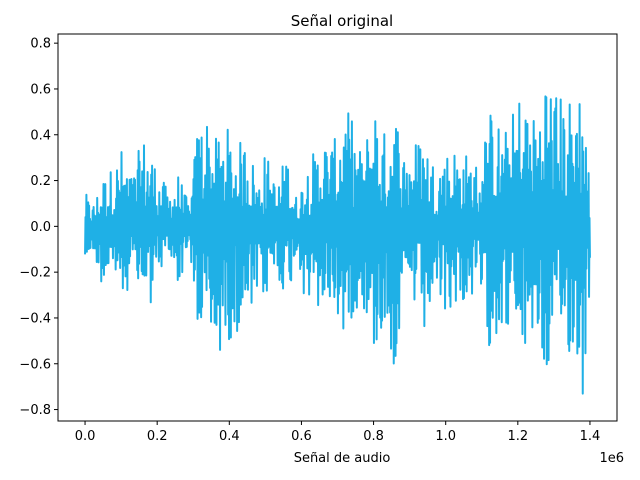 Image resolution: width=640 pixels, height=480 pixels. What do you see at coordinates (40, 135) in the screenshot?
I see `y-tick-label: 0.4` at bounding box center [40, 135].